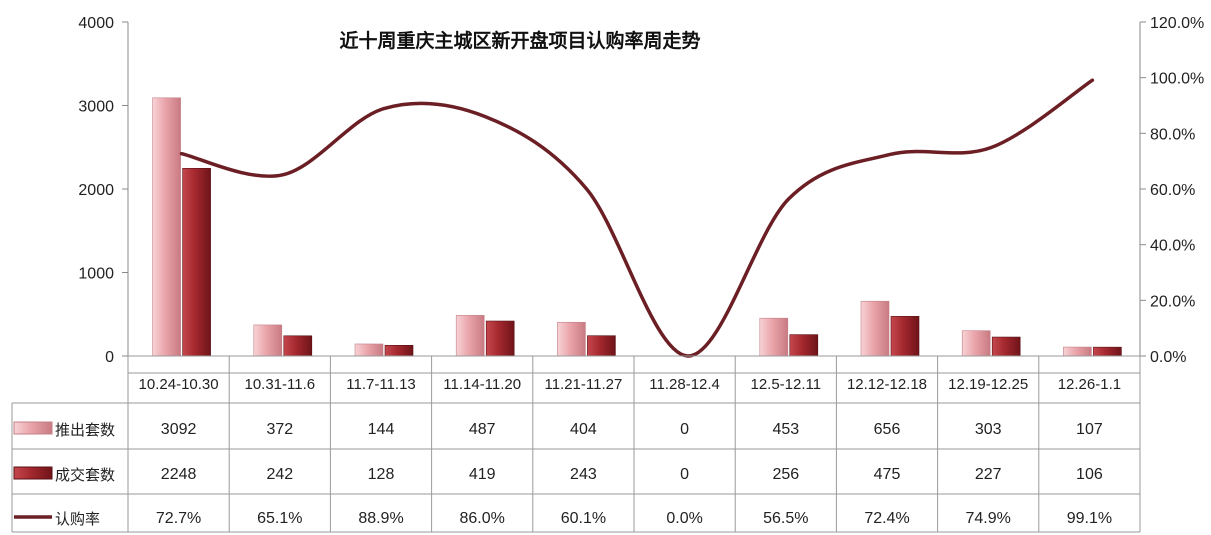  What do you see at coordinates (1089, 518) in the screenshot?
I see `table-cell: 99.1%` at bounding box center [1089, 518].